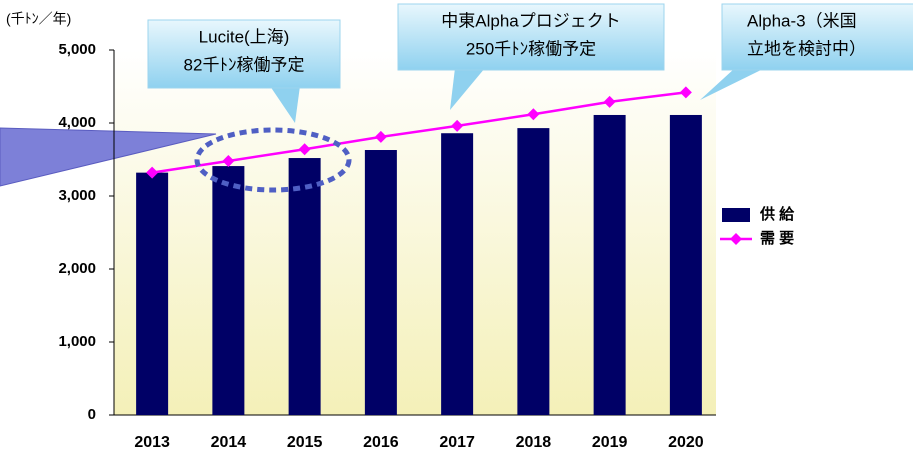 Image resolution: width=913 pixels, height=455 pixels. I want to click on line, so click(419, 132).